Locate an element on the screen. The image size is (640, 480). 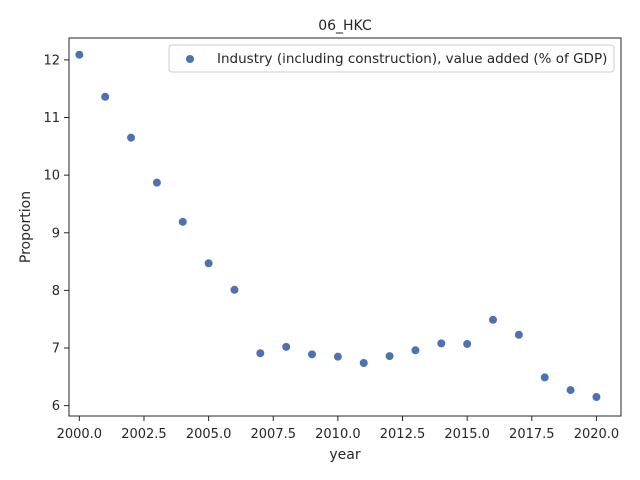
y-tick-label: 10 is located at coordinates (51, 176).